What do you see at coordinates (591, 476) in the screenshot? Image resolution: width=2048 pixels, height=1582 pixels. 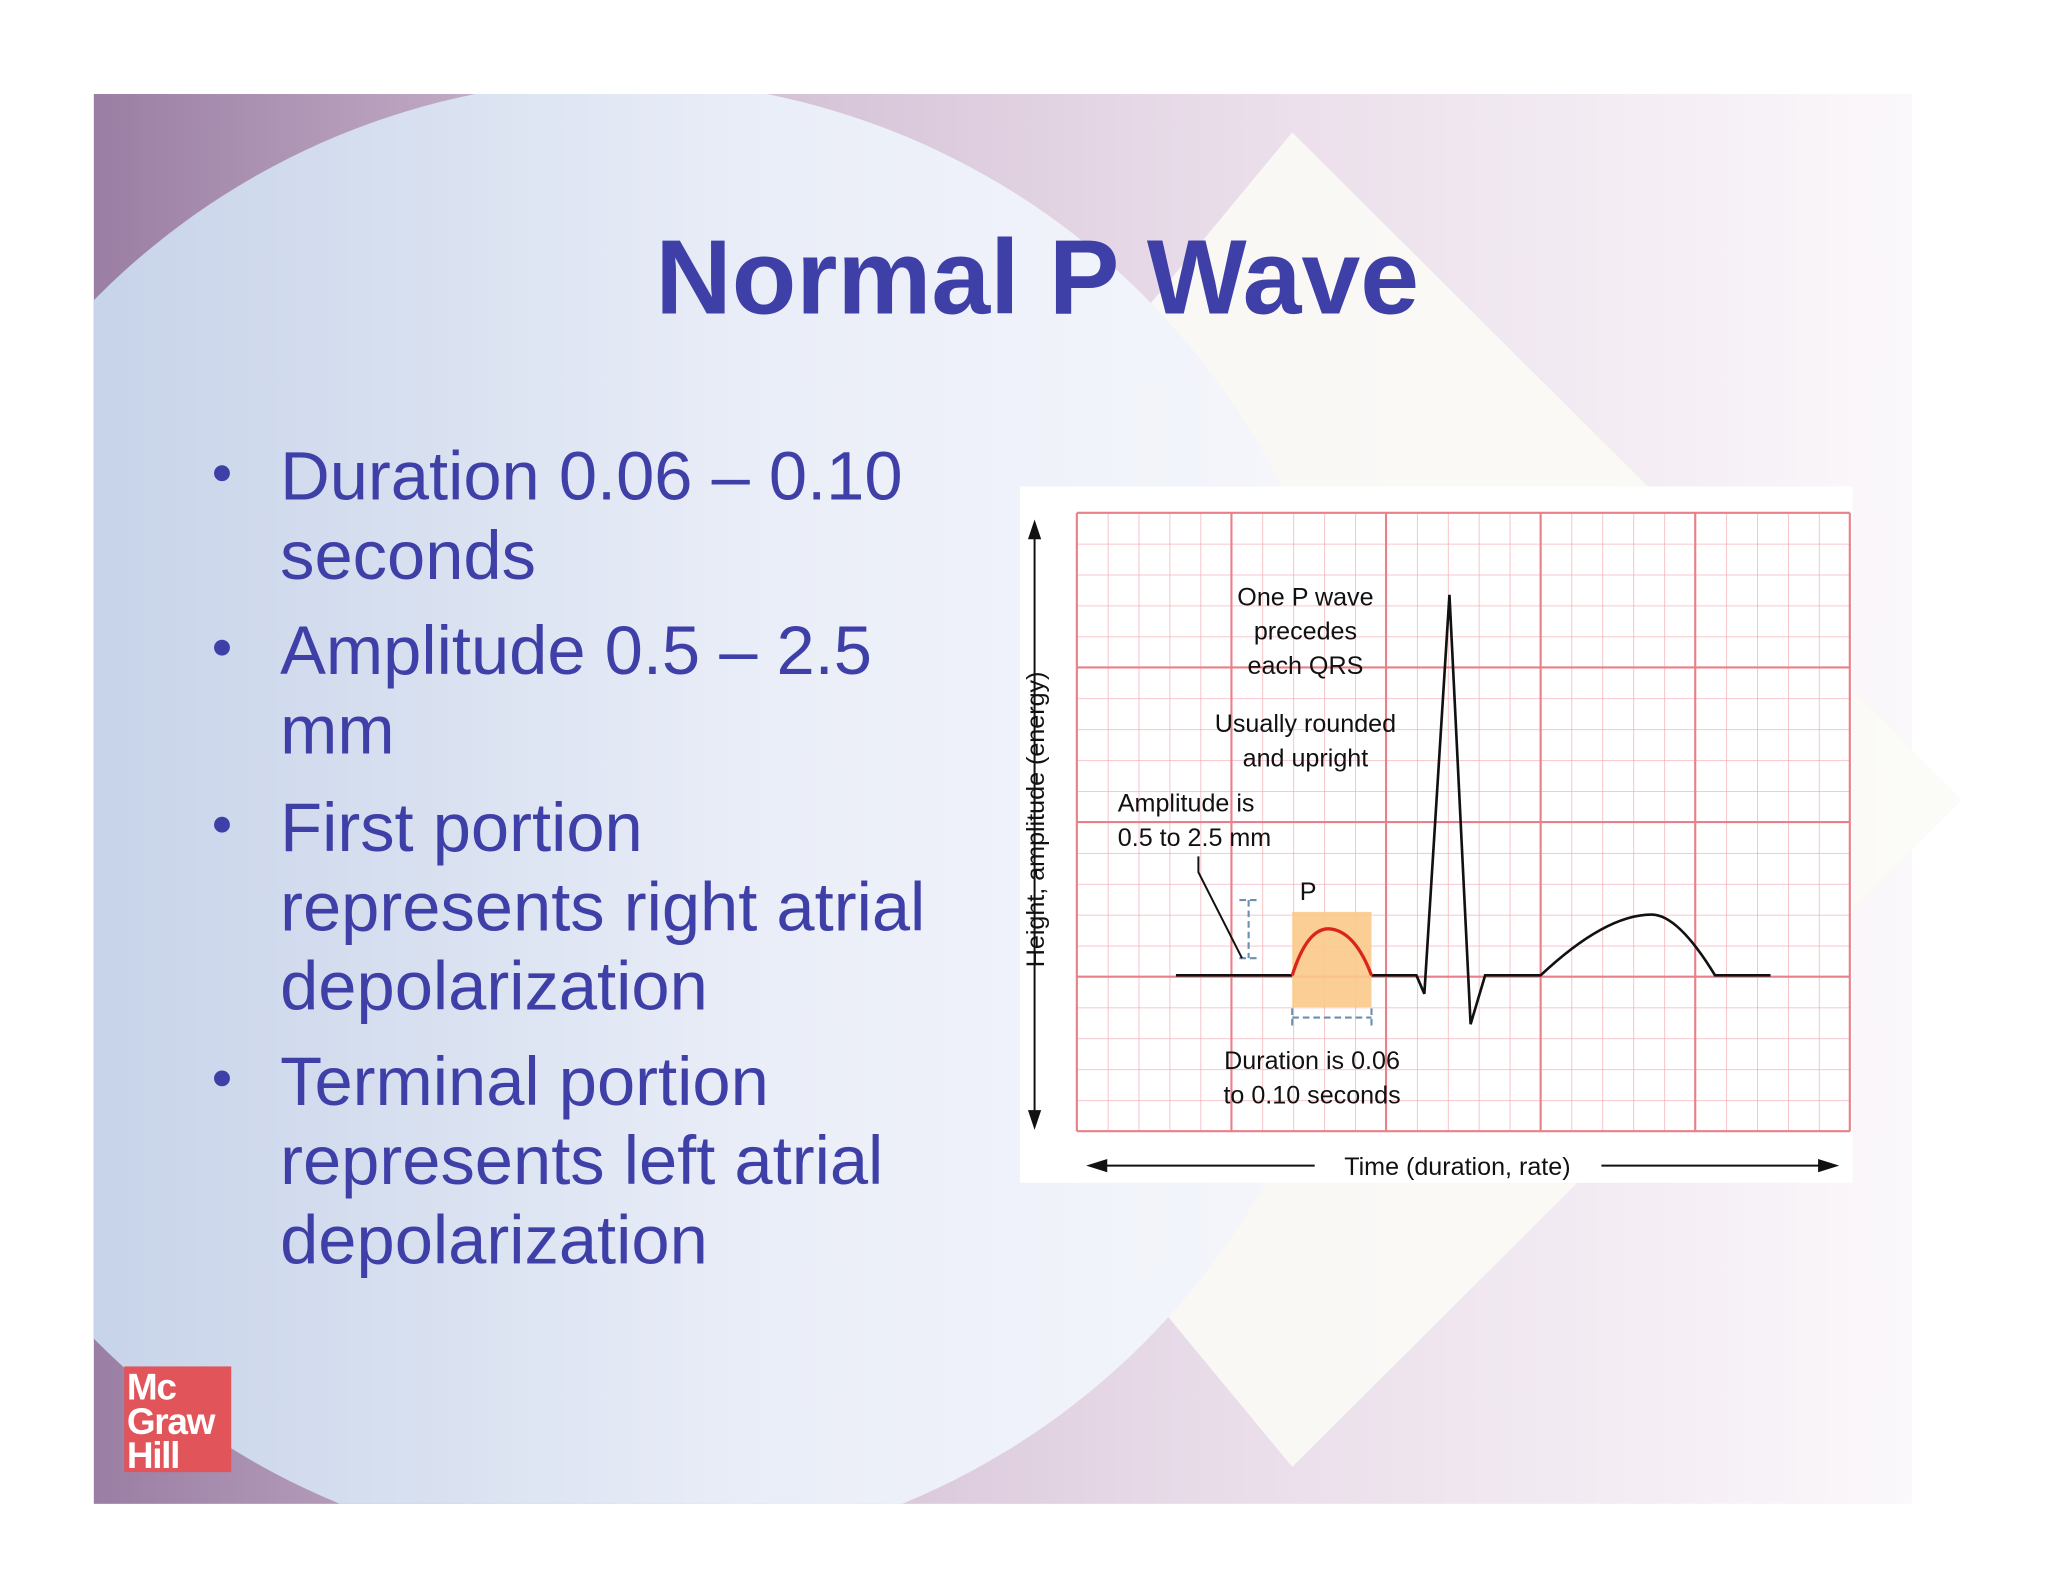 I see `bullet-text: Duration 0.06 – 0.10` at bounding box center [591, 476].